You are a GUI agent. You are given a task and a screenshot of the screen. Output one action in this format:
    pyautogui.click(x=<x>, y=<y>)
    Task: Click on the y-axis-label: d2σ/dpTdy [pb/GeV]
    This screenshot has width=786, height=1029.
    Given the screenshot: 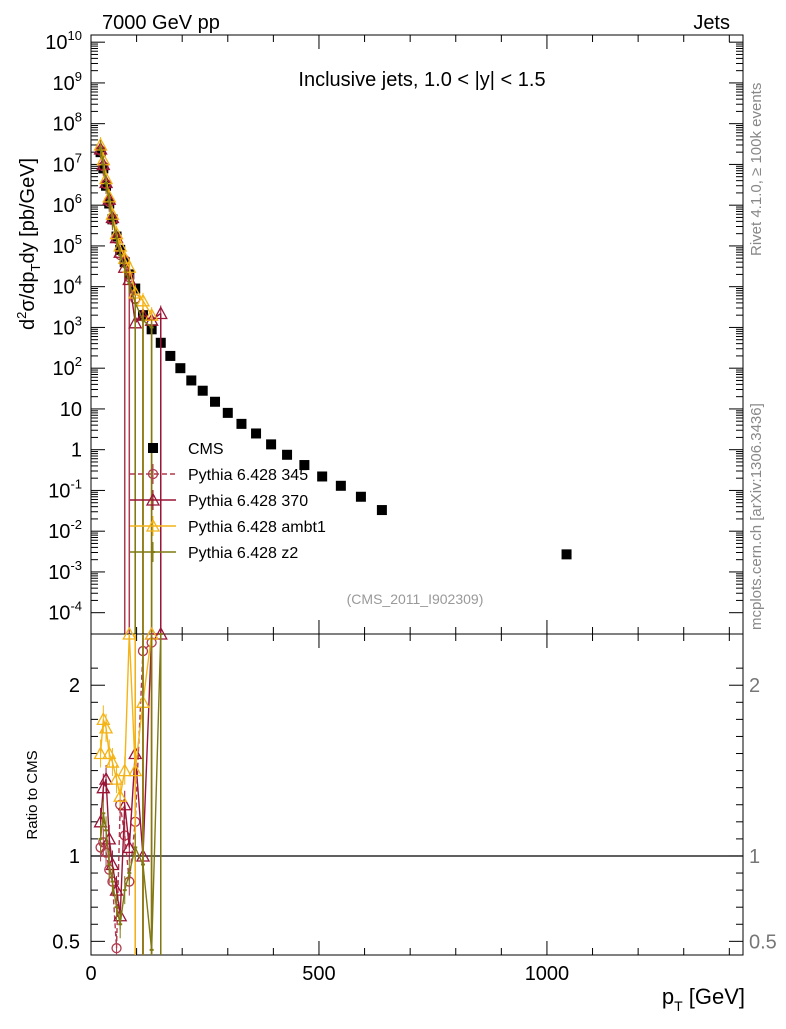 What is the action you would take?
    pyautogui.click(x=28, y=244)
    